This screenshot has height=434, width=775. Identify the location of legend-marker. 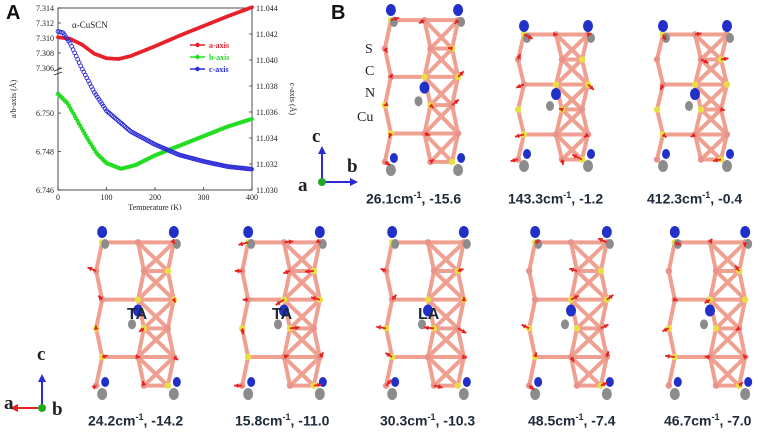
(197, 69).